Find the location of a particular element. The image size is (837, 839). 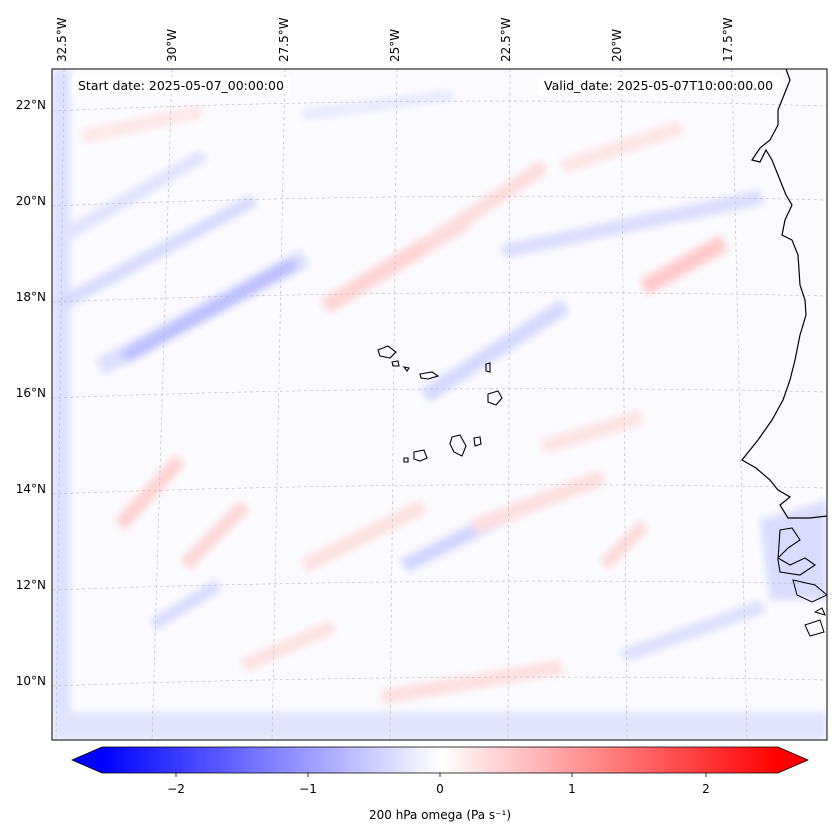

lat-label: 14°N is located at coordinates (30, 489).